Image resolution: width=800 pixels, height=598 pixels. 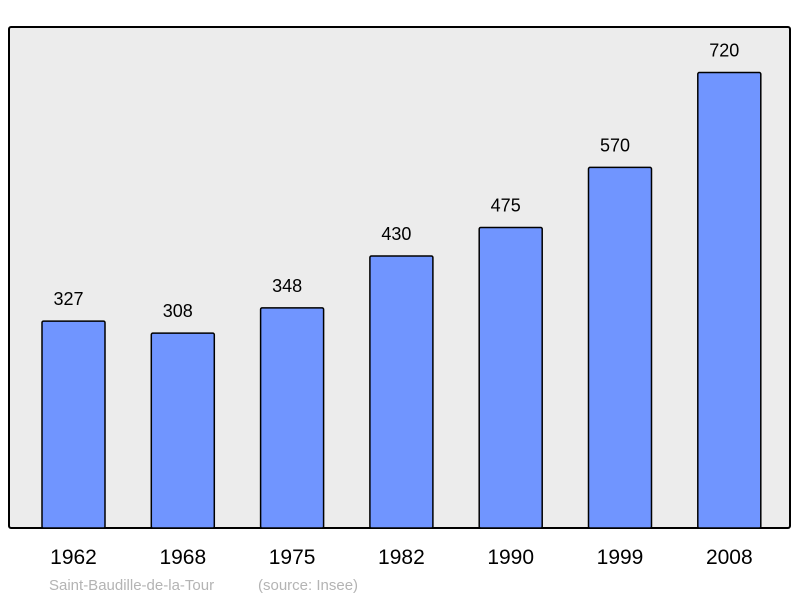 What do you see at coordinates (506, 206) in the screenshot?
I see `data-label-1990: 475` at bounding box center [506, 206].